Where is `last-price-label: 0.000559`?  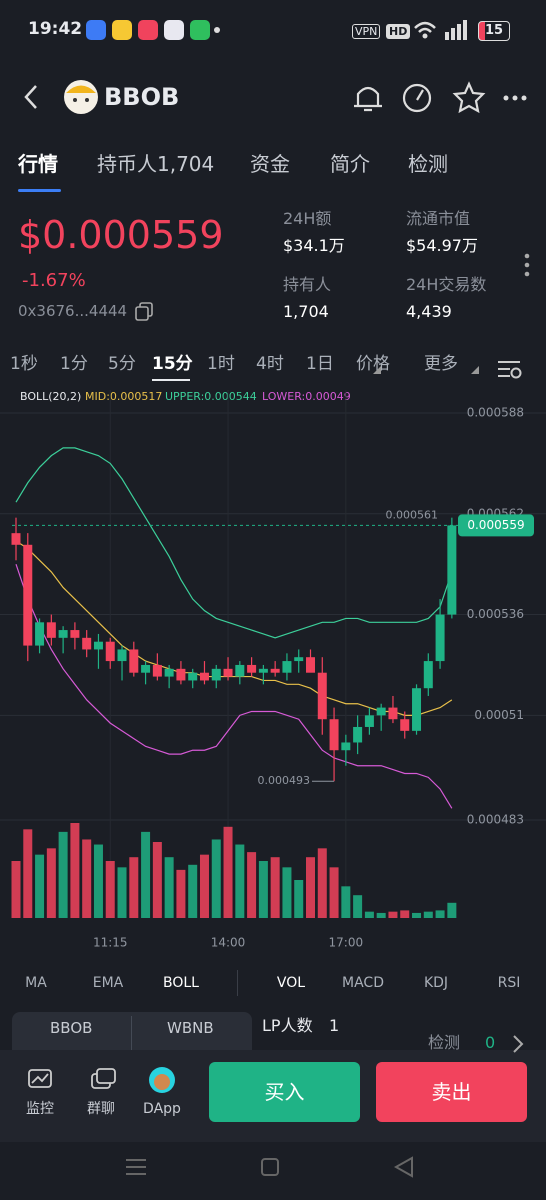
last-price-label: 0.000559 is located at coordinates (495, 525).